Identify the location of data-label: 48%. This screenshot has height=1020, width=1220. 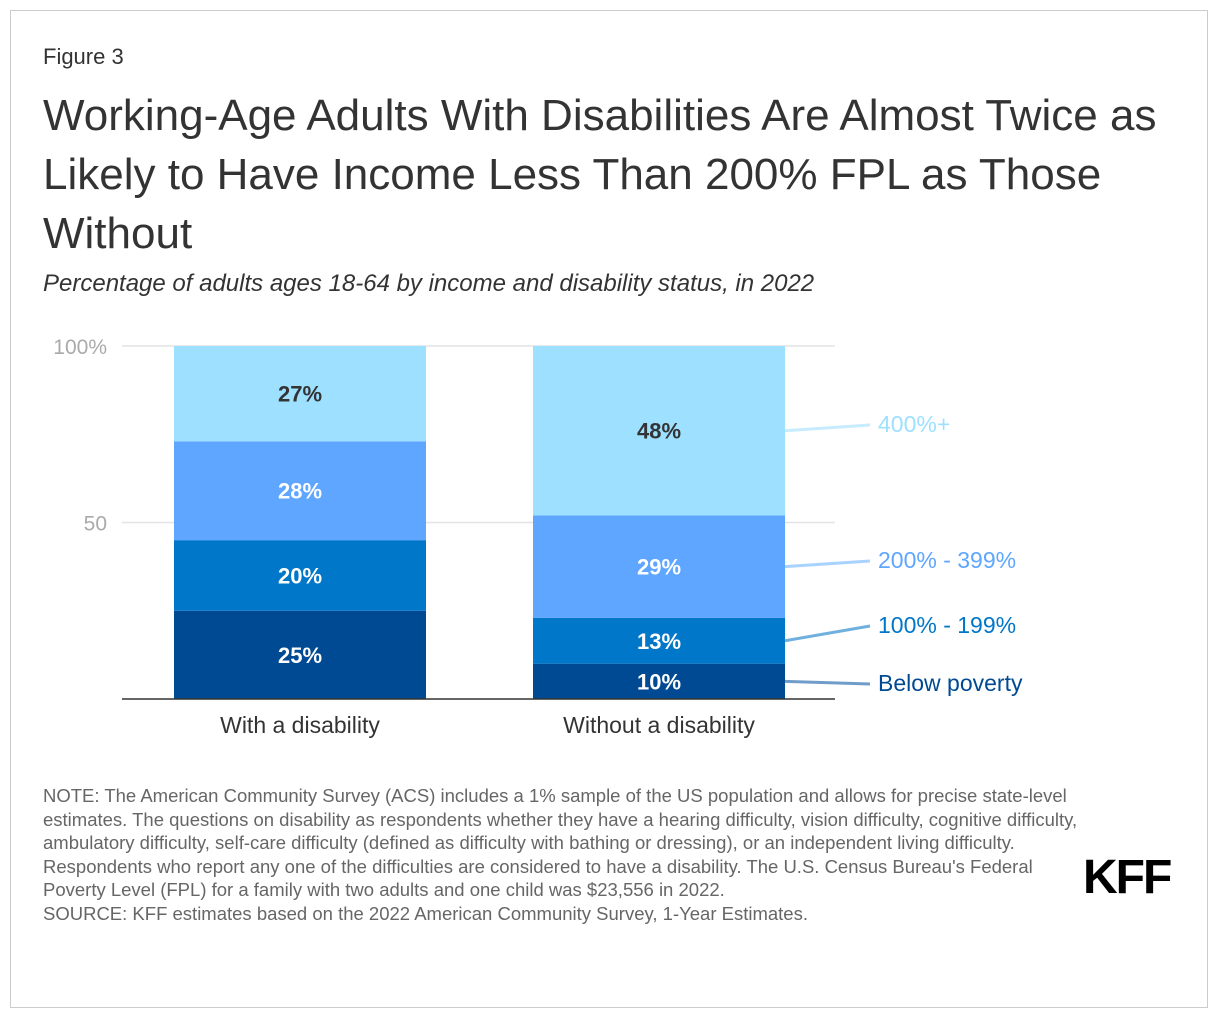
(659, 431).